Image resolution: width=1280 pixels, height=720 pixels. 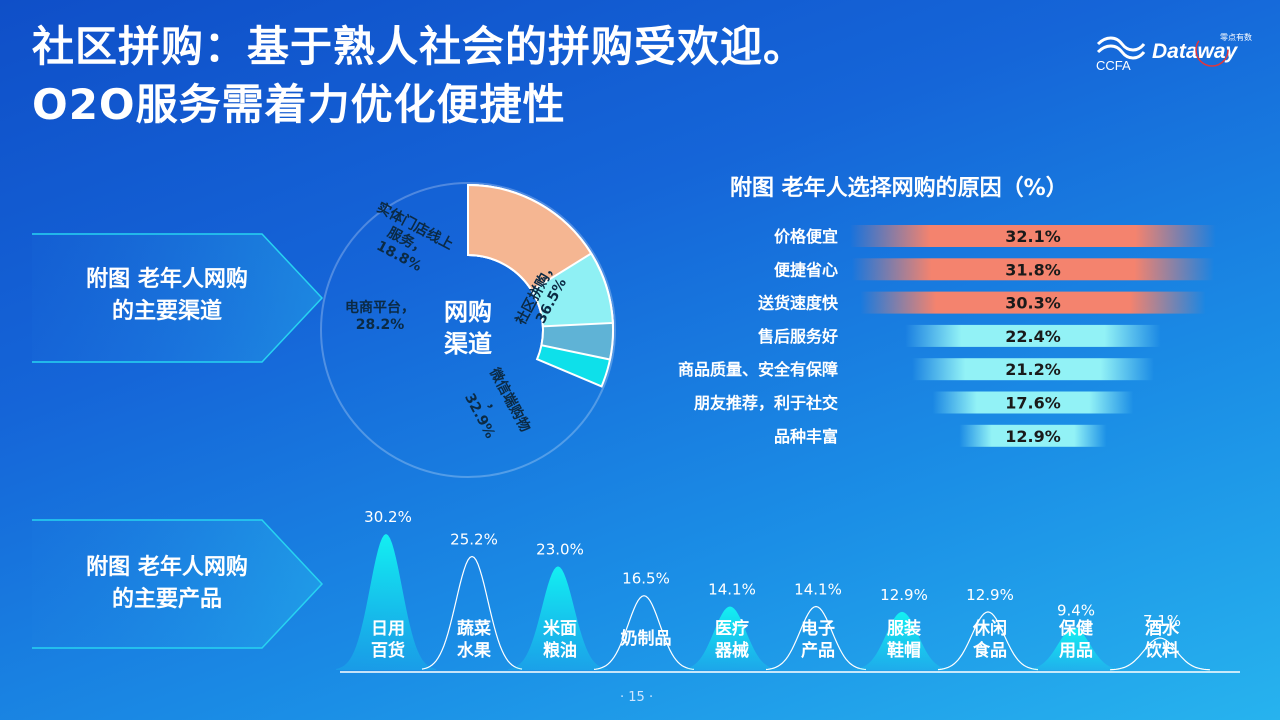 I want to click on reason-value-label: 17.6%, so click(x=1033, y=403).